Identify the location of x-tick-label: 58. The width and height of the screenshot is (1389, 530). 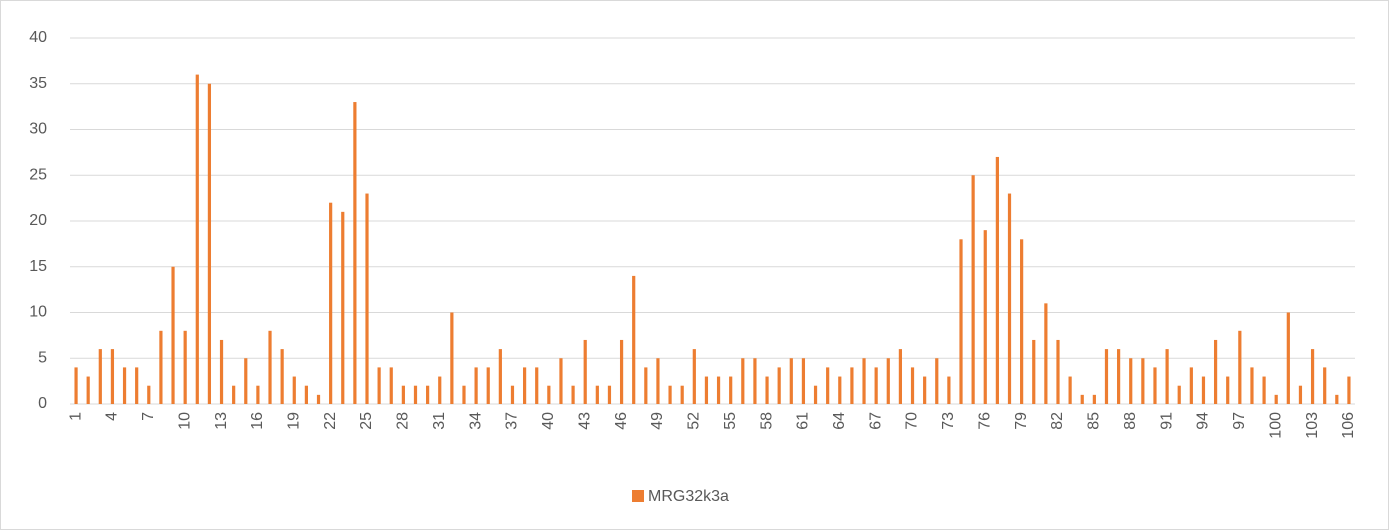
(766, 421).